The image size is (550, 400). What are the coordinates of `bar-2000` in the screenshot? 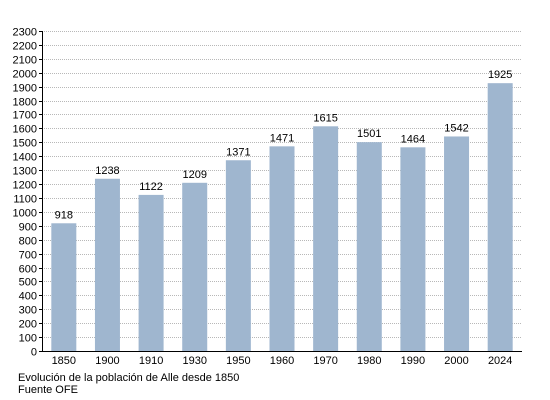 It's located at (457, 243).